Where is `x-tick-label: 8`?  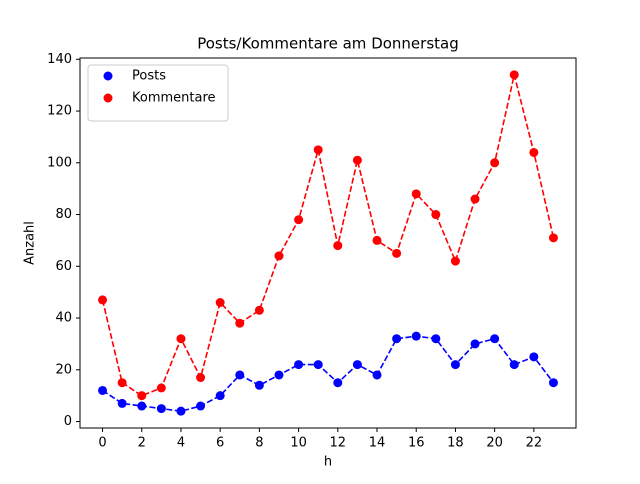
x-tick-label: 8 is located at coordinates (259, 443).